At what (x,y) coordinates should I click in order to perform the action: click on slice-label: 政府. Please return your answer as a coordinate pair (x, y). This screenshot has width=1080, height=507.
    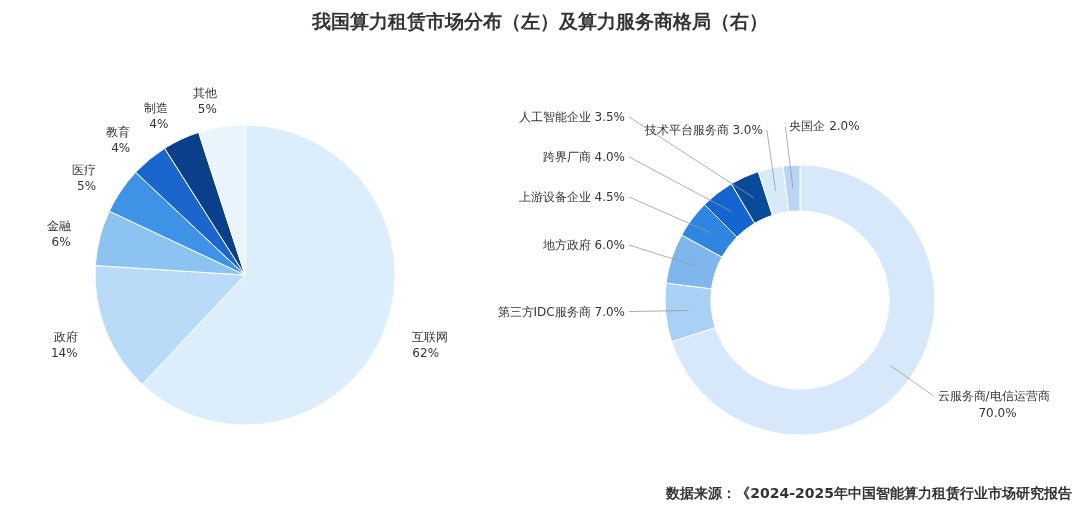
    Looking at the image, I should click on (65, 337).